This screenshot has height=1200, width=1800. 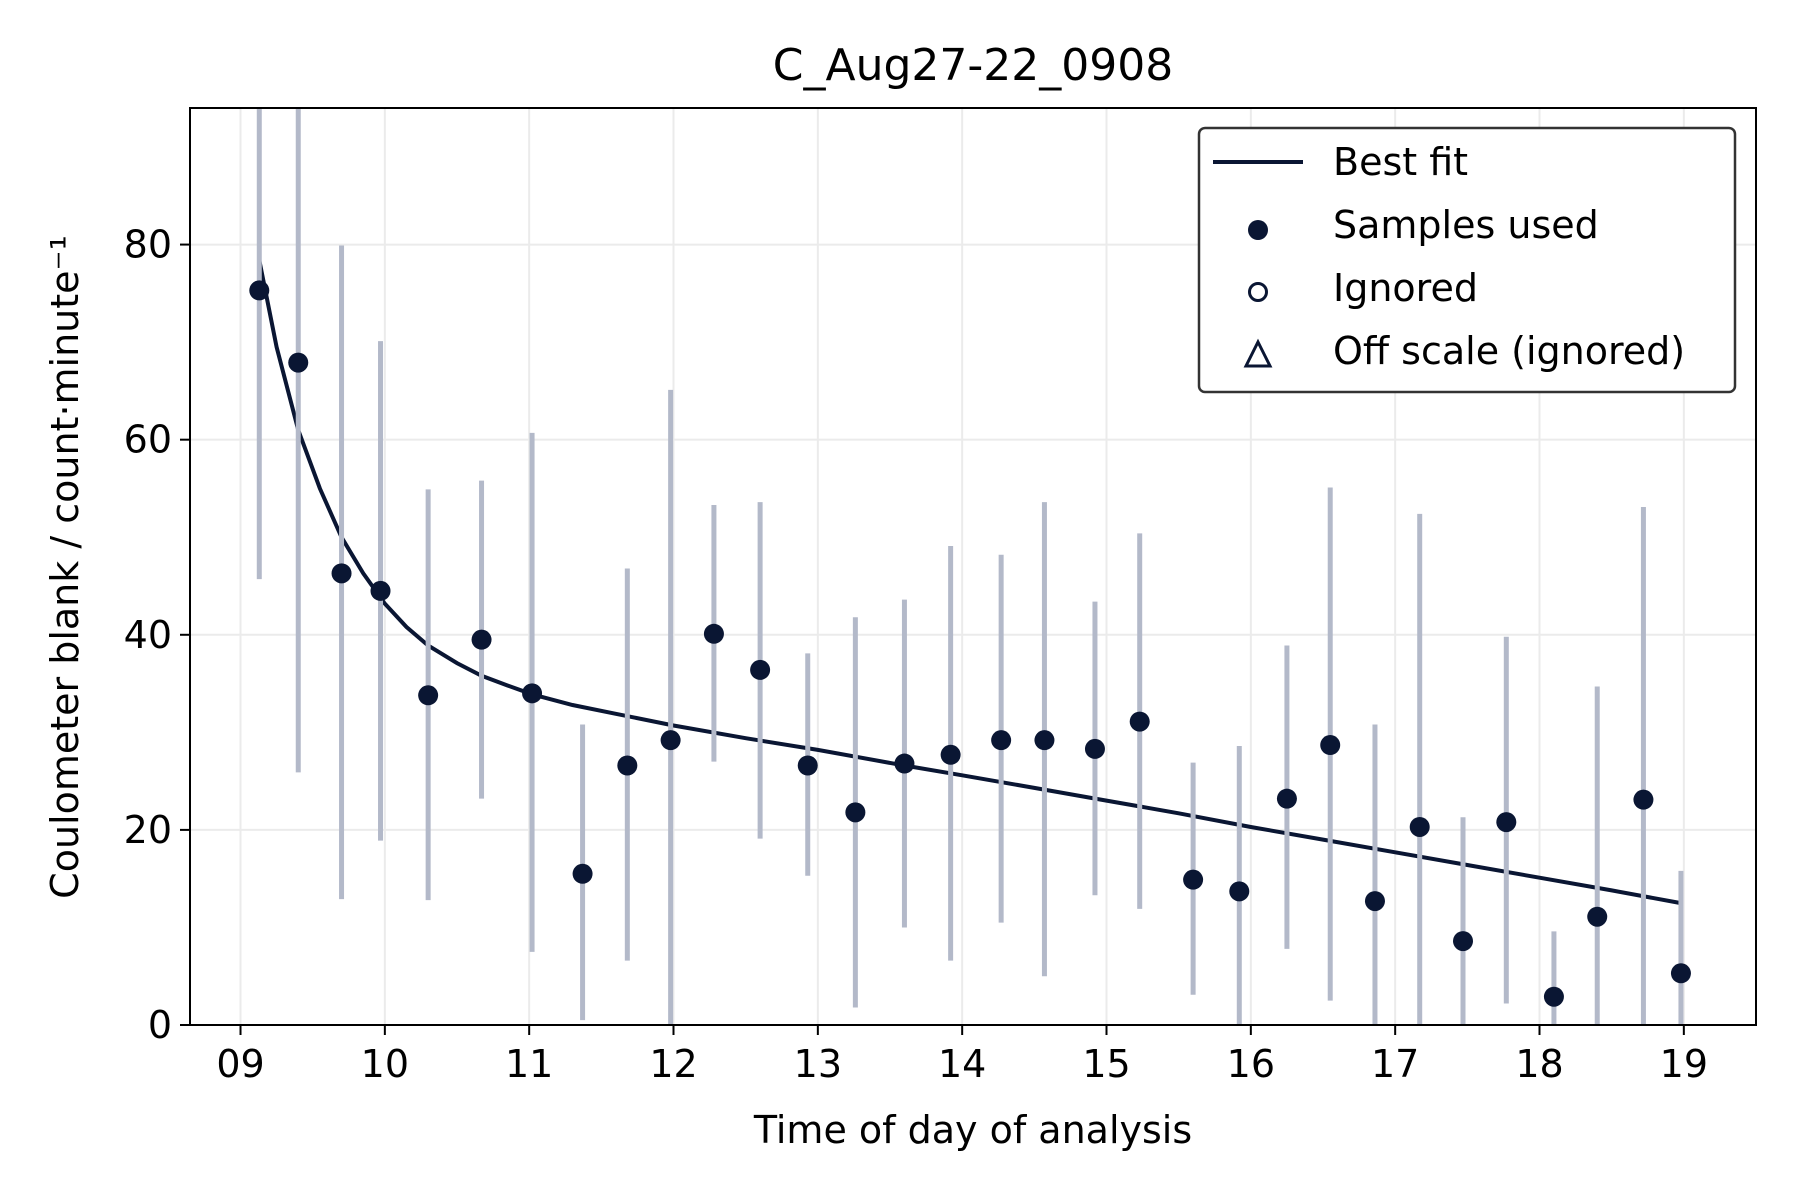 What do you see at coordinates (1395, 1064) in the screenshot?
I see `x-tick-label: 17` at bounding box center [1395, 1064].